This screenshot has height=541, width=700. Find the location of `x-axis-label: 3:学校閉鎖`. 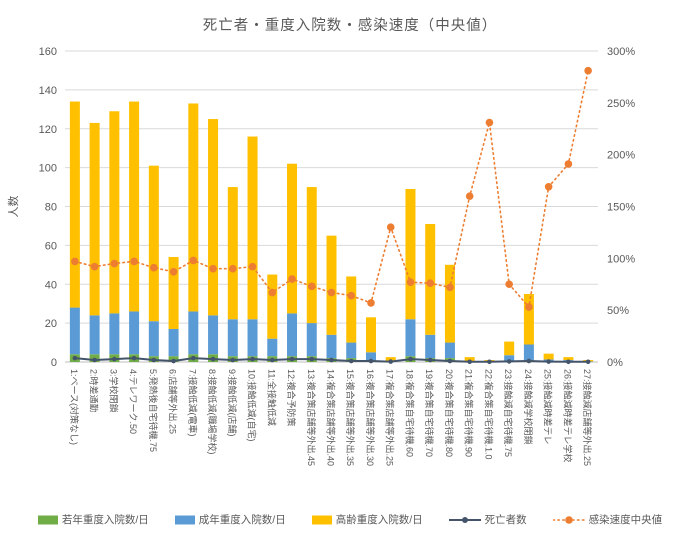

x-axis-label: 3:学校閉鎖 is located at coordinates (113, 391).